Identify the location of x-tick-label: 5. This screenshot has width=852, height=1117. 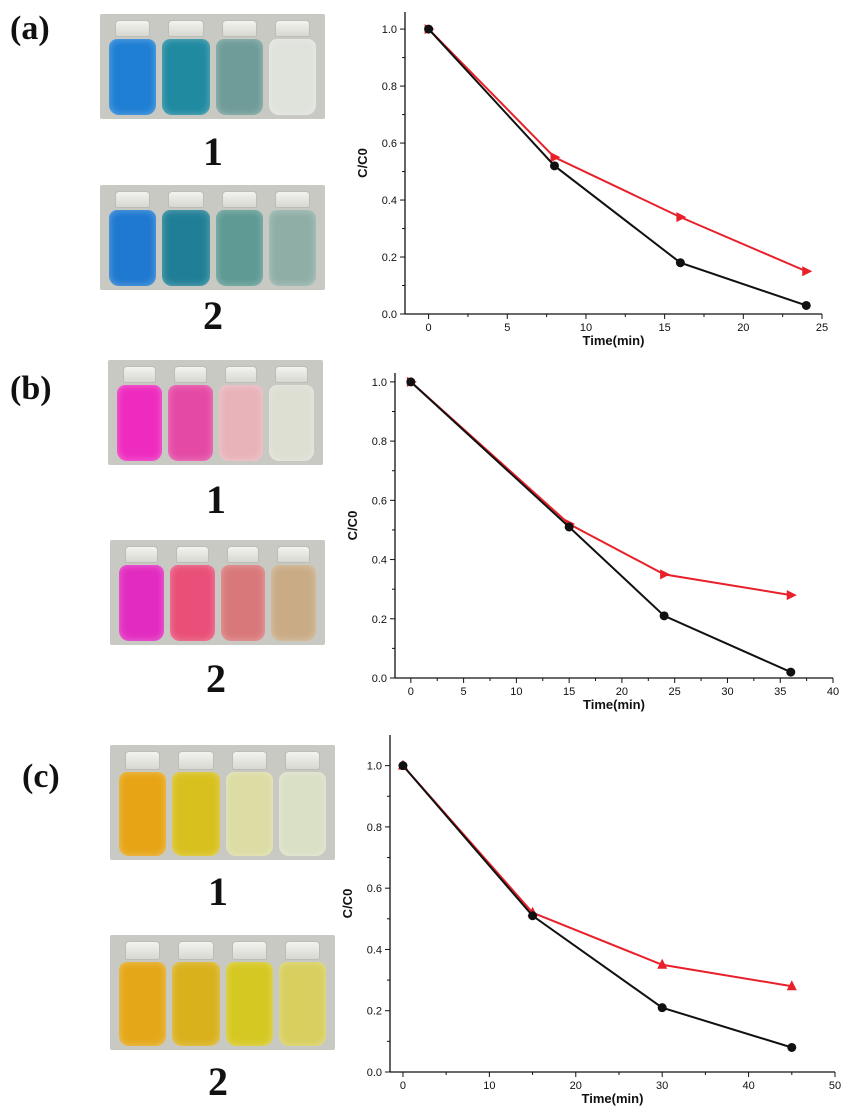
(507, 328).